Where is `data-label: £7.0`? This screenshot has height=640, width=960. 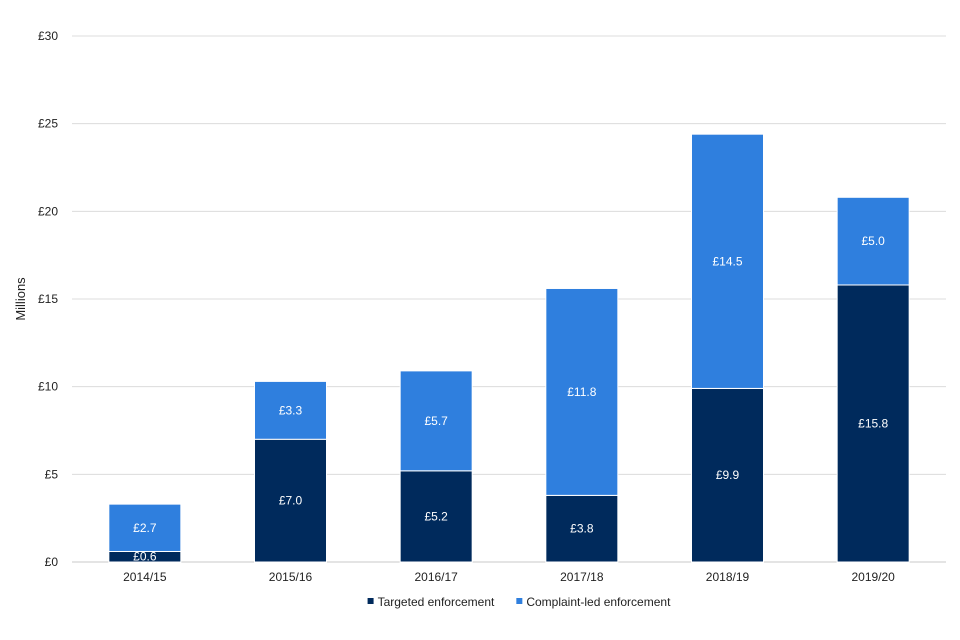
data-label: £7.0 is located at coordinates (291, 501).